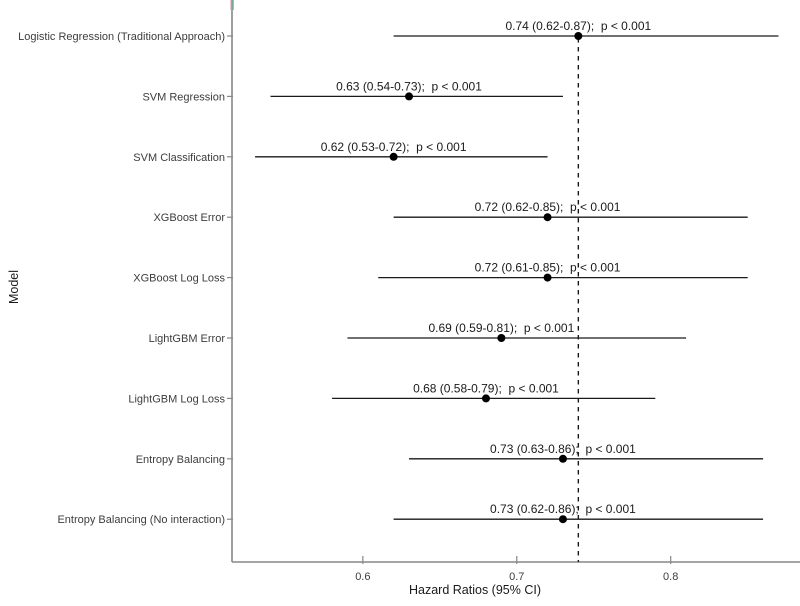 The height and width of the screenshot is (606, 800). What do you see at coordinates (548, 207) in the screenshot?
I see `estimate-annotation: 0.72 (0.62-0.85); p < 0.001` at bounding box center [548, 207].